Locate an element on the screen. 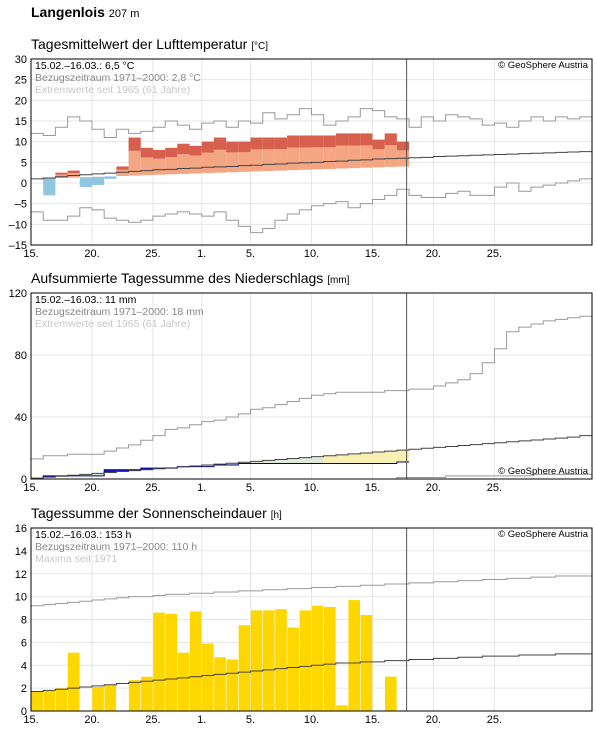 This screenshot has height=729, width=596. precipitation-info-extremes: Extremwerte seit 1965 (61 Jahre) is located at coordinates (113, 324).